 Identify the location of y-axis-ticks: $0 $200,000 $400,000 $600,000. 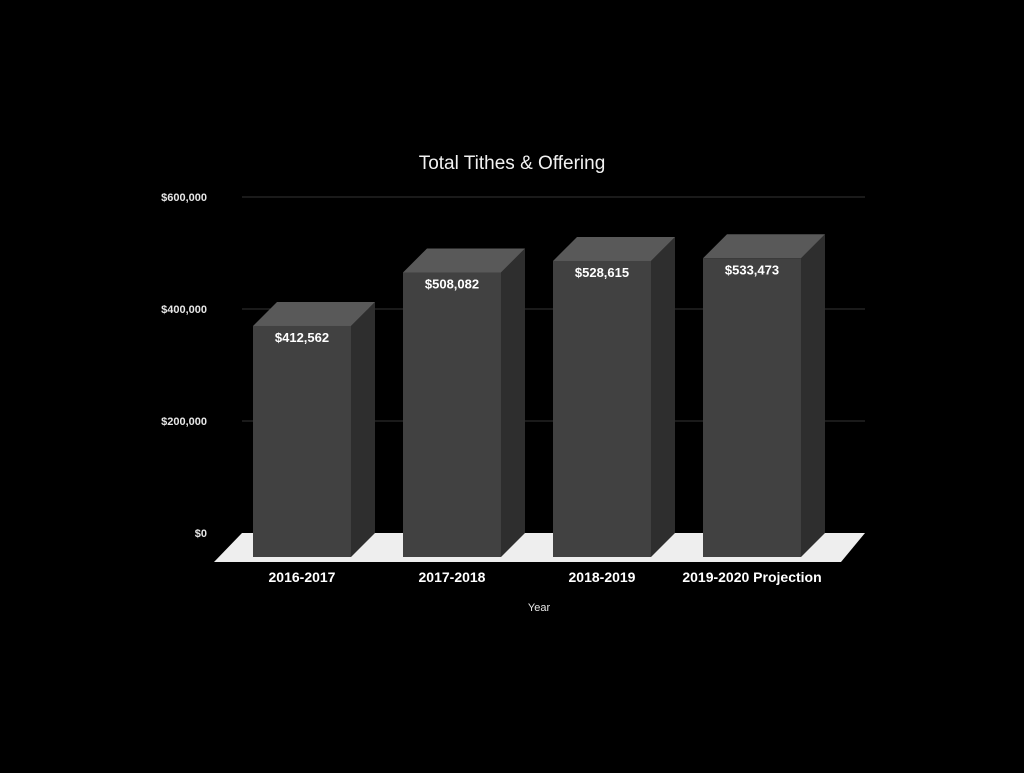
(184, 366).